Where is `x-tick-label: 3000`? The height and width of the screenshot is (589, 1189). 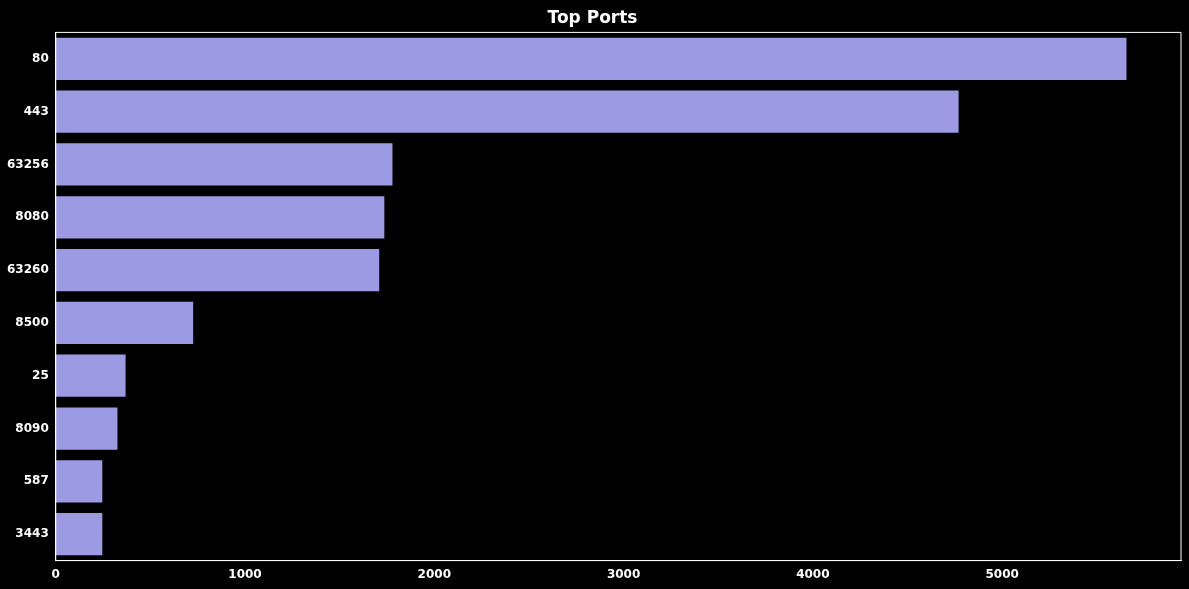 x-tick-label: 3000 is located at coordinates (623, 573).